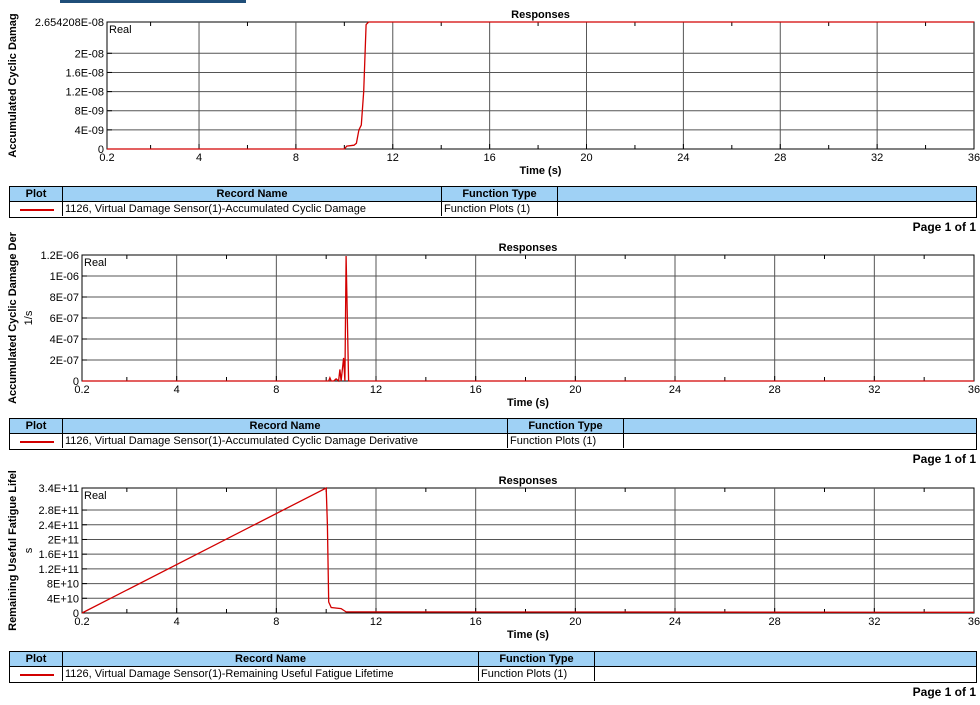  I want to click on y-tick-label: 4E-07, so click(64, 340).